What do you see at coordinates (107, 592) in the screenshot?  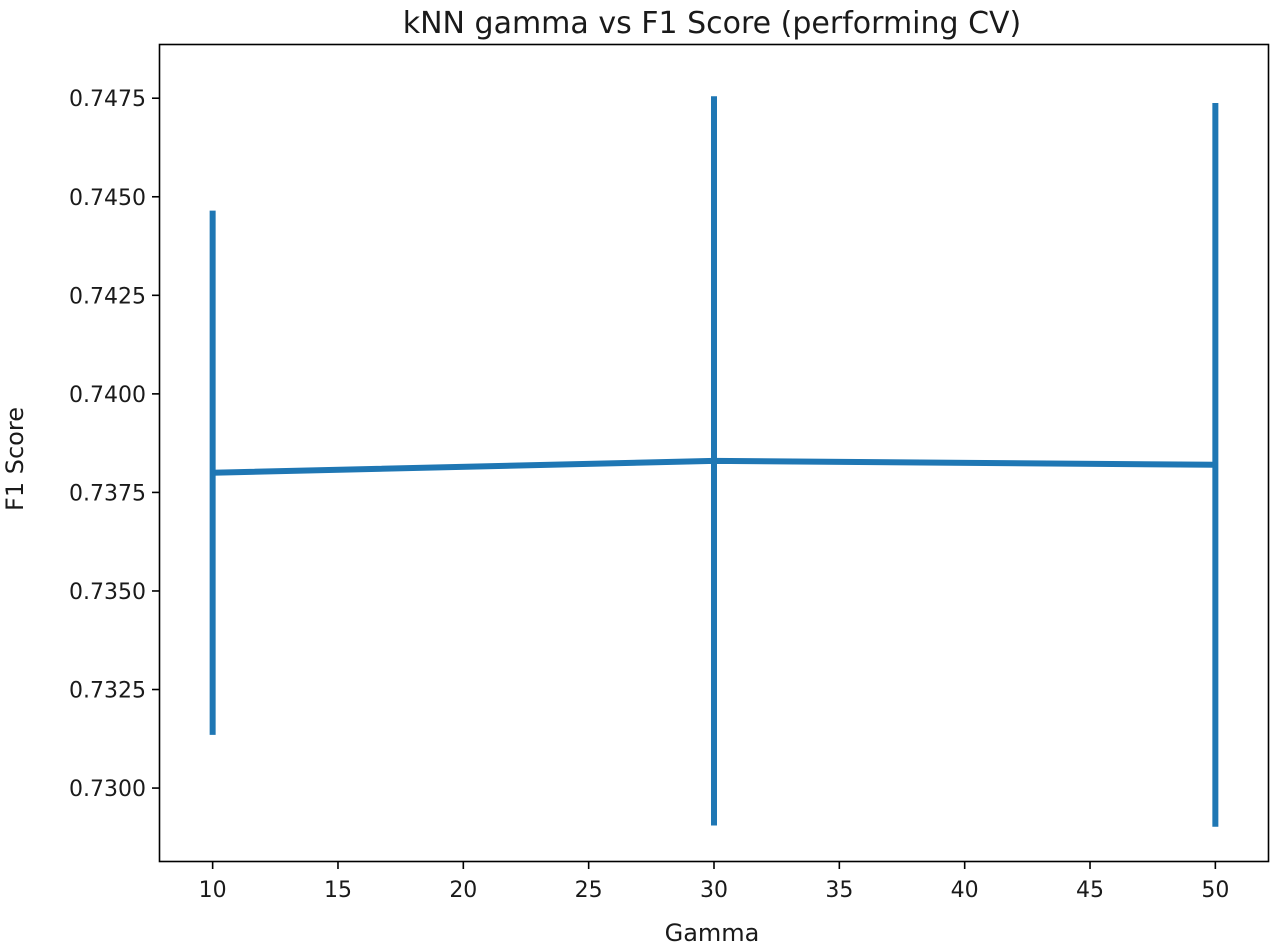 I see `y-tick-label: 0.7350` at bounding box center [107, 592].